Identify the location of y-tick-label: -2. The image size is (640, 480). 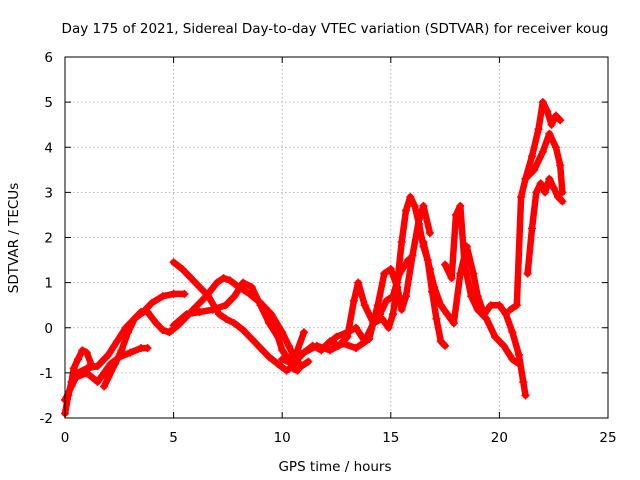
(46, 419).